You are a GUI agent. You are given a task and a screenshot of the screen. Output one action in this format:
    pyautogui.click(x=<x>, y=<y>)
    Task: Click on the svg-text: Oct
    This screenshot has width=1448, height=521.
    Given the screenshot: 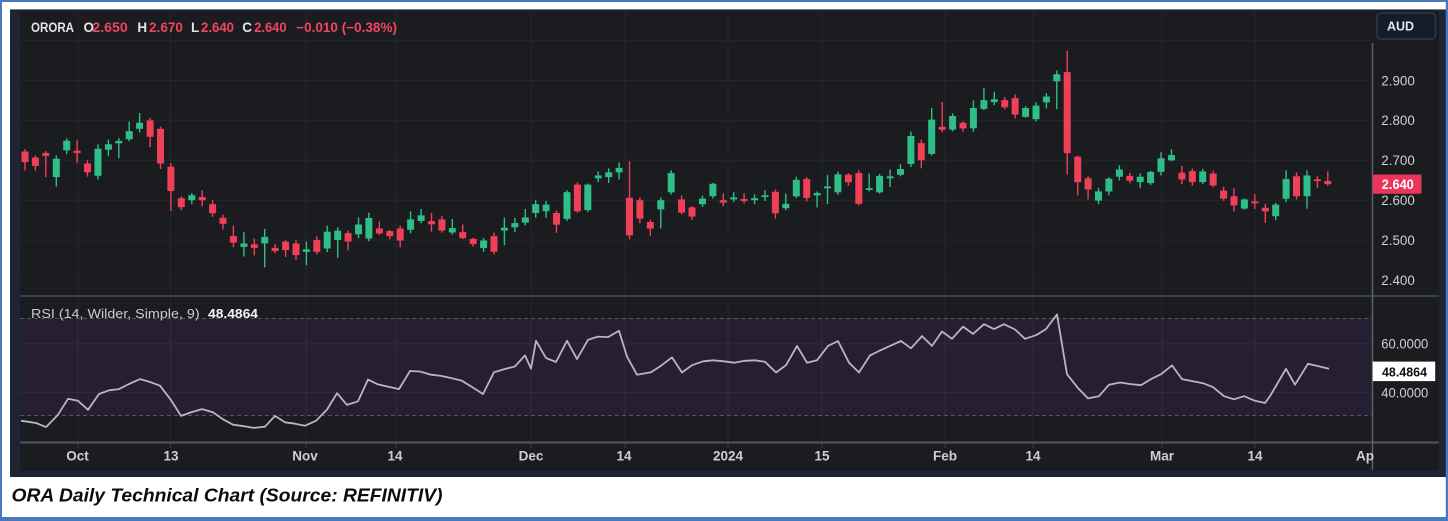 What is the action you would take?
    pyautogui.click(x=77, y=456)
    